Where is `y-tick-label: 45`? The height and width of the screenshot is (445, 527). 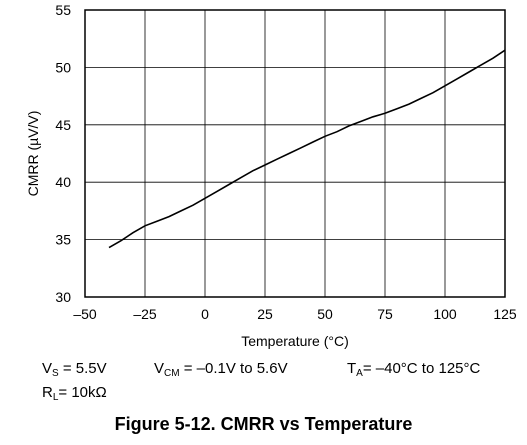
y-tick-label: 45 is located at coordinates (63, 125).